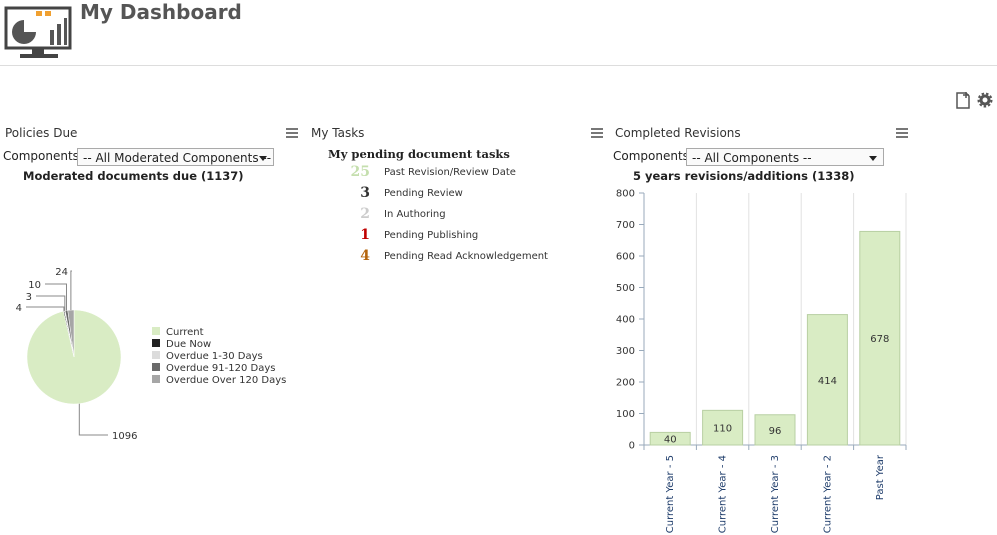  I want to click on x-tick-label: Current Year - 5, so click(670, 494).